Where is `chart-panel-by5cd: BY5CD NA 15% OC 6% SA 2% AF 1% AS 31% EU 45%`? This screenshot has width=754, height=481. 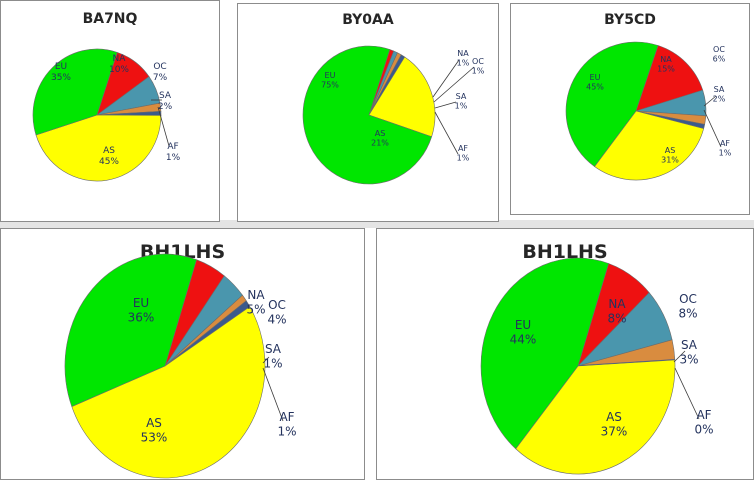
chart-panel-by5cd: BY5CD NA 15% OC 6% SA 2% AF 1% AS 31% EU 45% is located at coordinates (630, 109).